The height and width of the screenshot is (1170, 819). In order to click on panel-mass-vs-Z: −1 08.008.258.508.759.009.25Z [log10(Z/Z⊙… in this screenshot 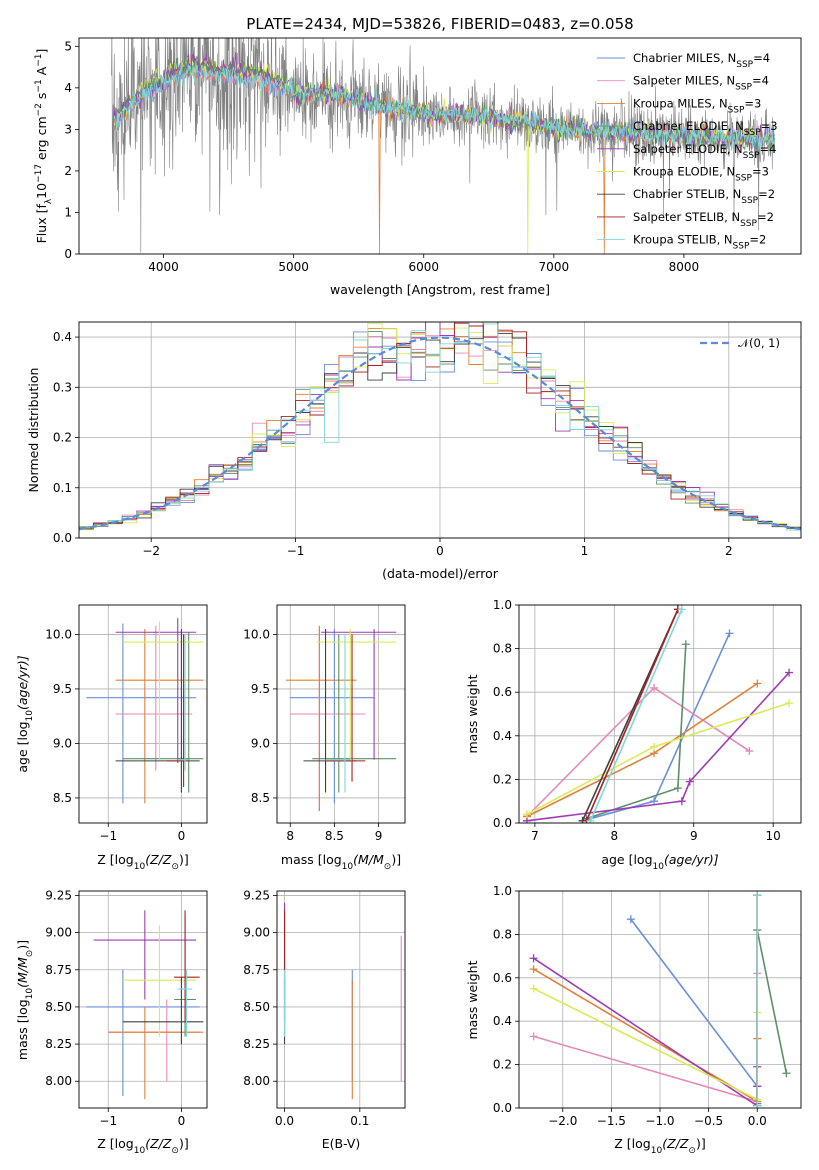, I will do `click(111, 1022)`.